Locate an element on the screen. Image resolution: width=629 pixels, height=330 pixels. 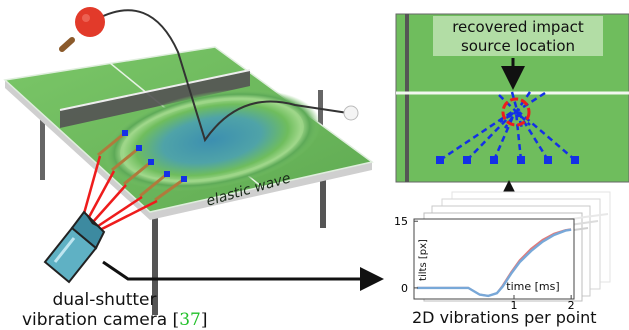
camera-caption-line2: vibration camera [37] is located at coordinates (114, 320).